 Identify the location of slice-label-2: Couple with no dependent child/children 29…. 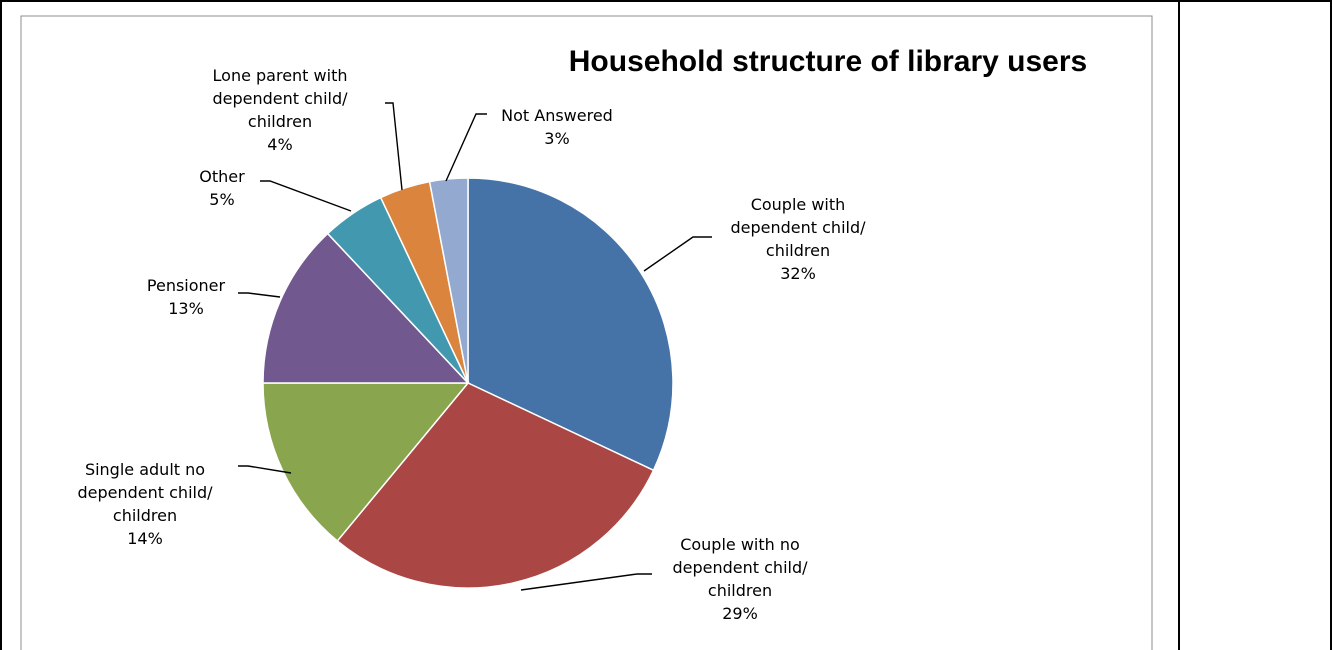
(740, 579).